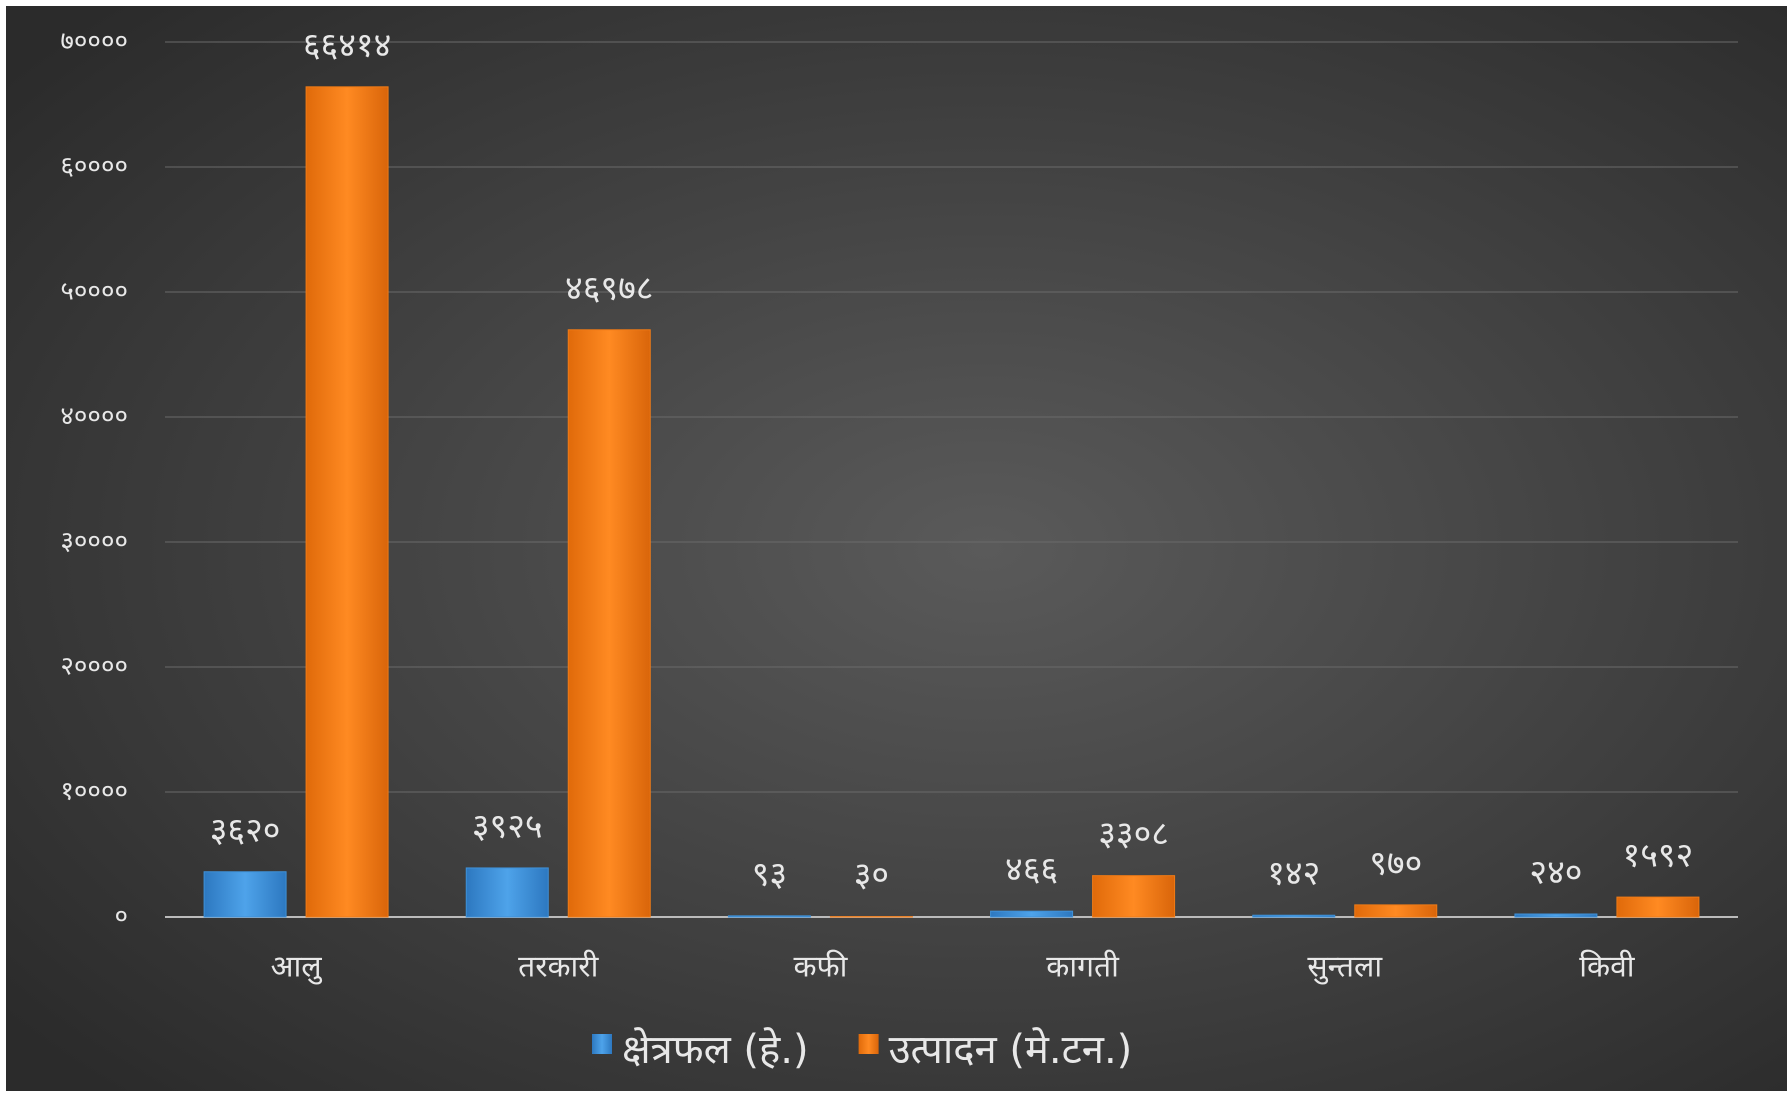 The image size is (1787, 1095). What do you see at coordinates (94, 167) in the screenshot?
I see `y-tick-label: ६००००` at bounding box center [94, 167].